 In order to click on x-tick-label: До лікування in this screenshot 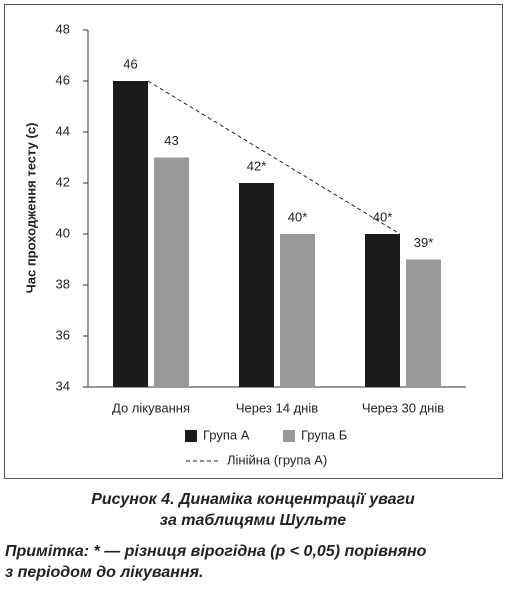, I will do `click(151, 407)`.